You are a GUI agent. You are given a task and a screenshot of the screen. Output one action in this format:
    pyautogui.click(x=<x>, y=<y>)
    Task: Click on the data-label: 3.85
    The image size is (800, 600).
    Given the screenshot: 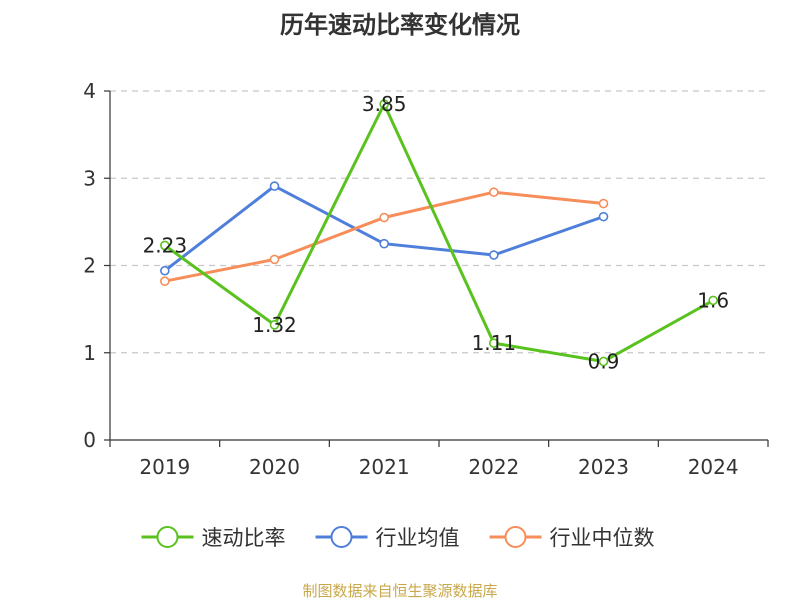 What is the action you would take?
    pyautogui.click(x=384, y=104)
    